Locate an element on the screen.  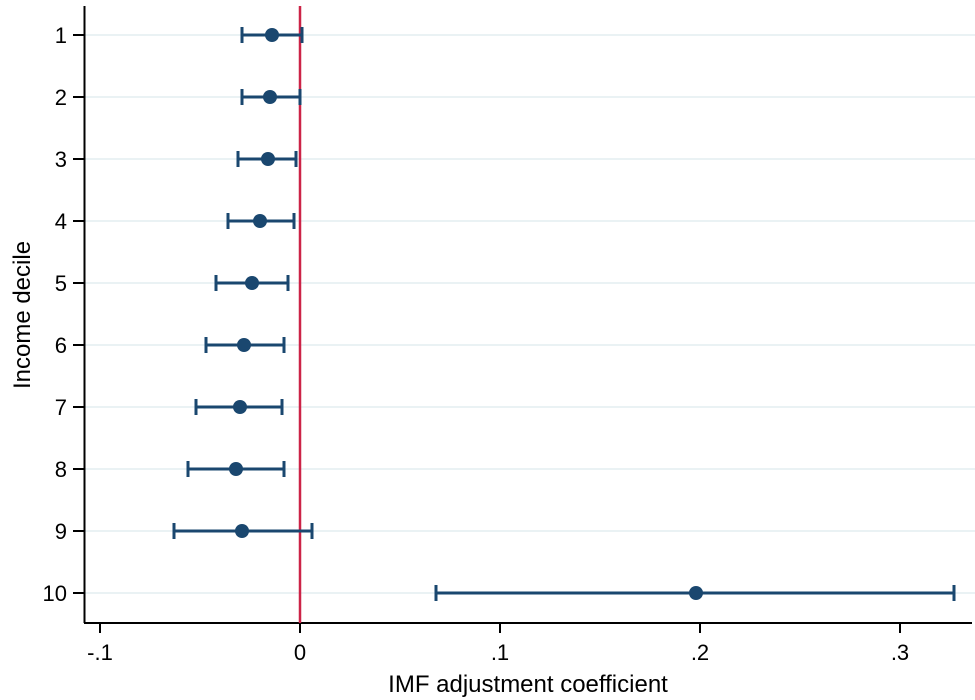
y-axis-title: Income decile is located at coordinates (22, 315).